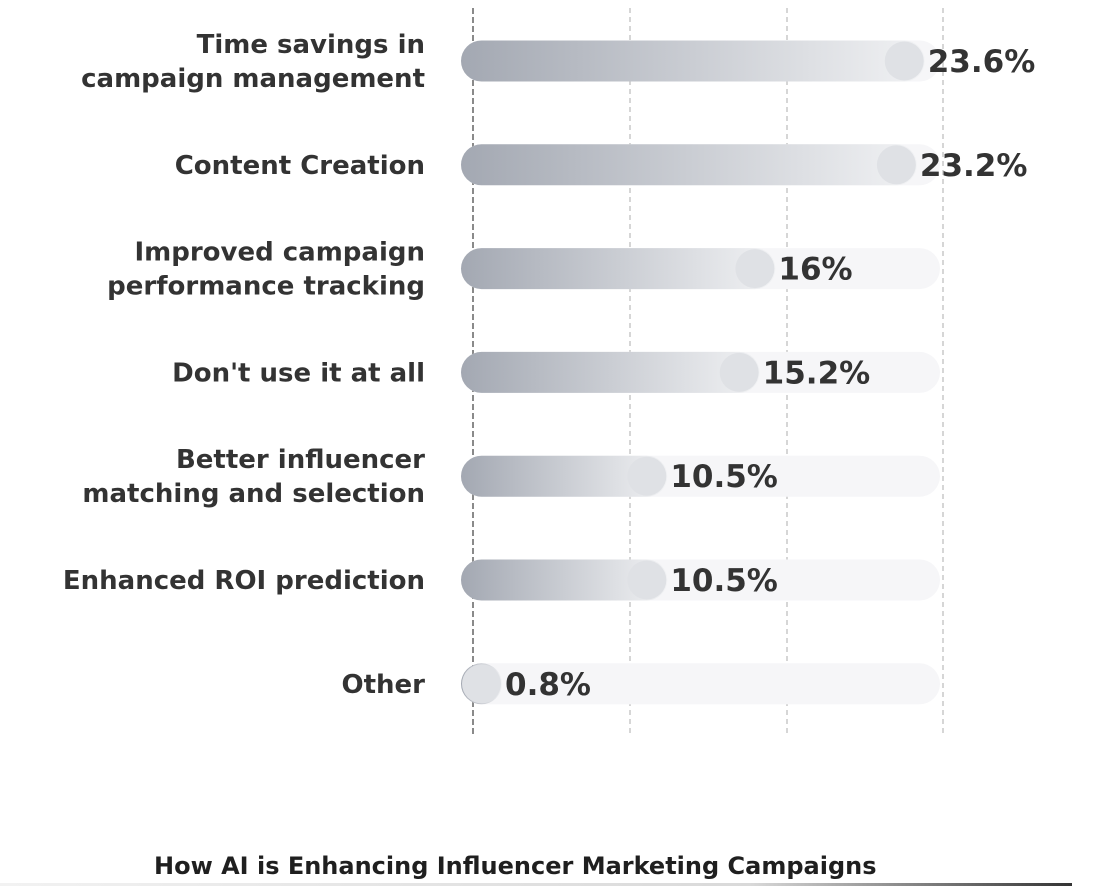 The width and height of the screenshot is (1117, 895). I want to click on bar-row: Content Creation 23.2%, so click(601, 165).